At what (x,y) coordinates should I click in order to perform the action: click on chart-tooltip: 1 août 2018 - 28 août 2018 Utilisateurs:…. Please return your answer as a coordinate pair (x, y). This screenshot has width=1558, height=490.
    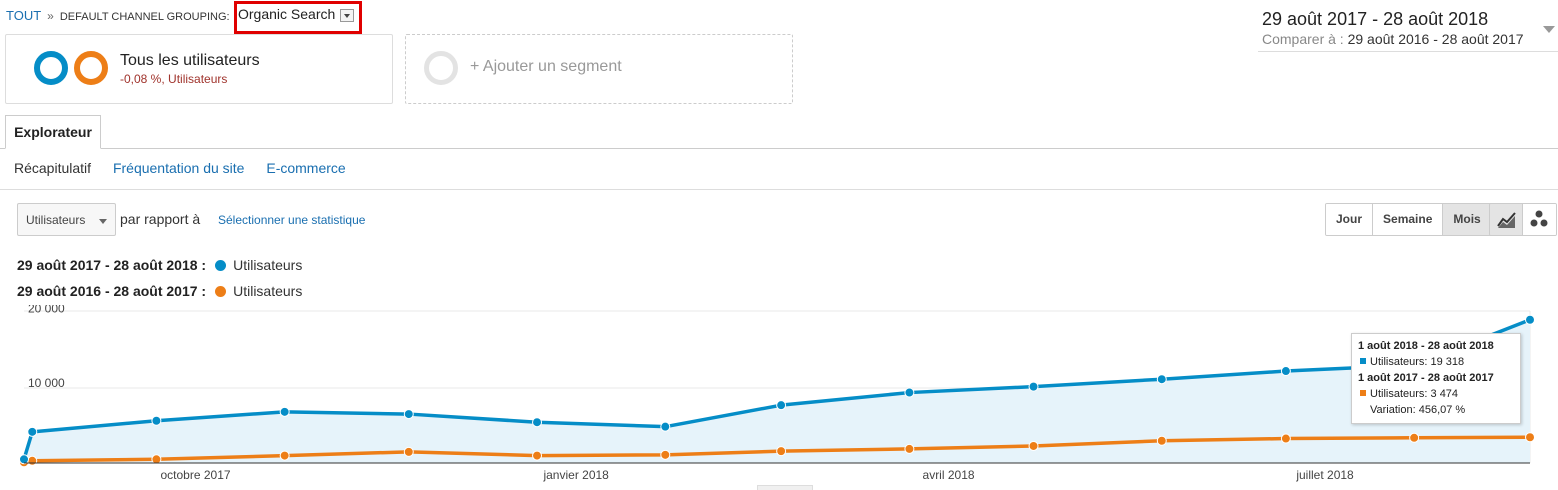
    Looking at the image, I should click on (1436, 378).